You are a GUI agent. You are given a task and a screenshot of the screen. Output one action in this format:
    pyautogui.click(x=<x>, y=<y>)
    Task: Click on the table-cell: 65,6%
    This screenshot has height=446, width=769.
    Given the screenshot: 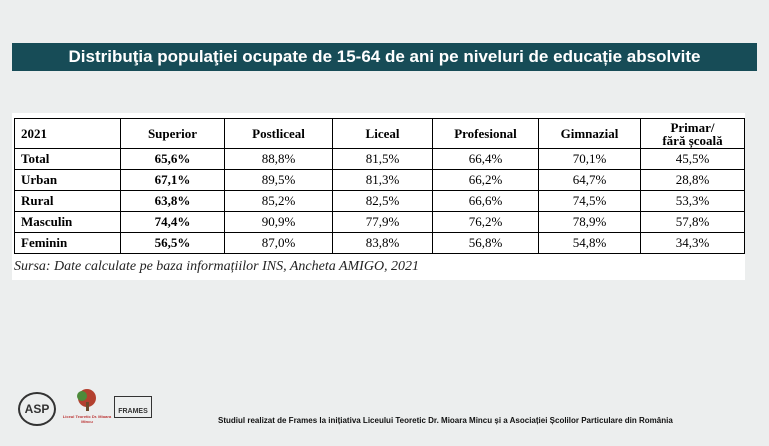 What is the action you would take?
    pyautogui.click(x=172, y=159)
    